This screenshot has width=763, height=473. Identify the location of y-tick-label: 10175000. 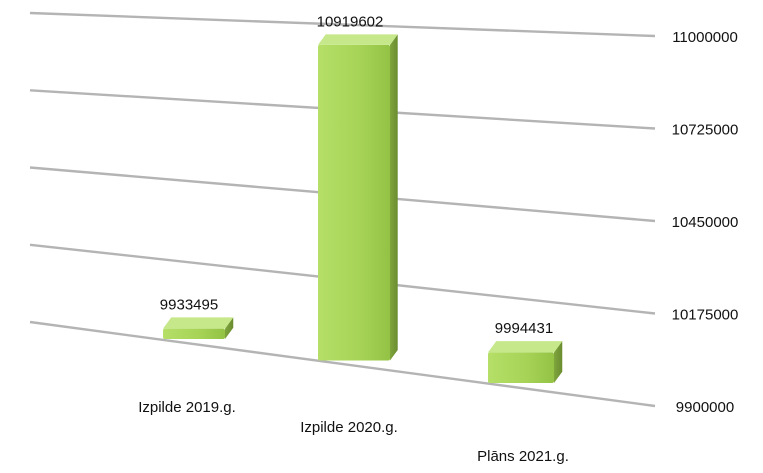
(705, 315).